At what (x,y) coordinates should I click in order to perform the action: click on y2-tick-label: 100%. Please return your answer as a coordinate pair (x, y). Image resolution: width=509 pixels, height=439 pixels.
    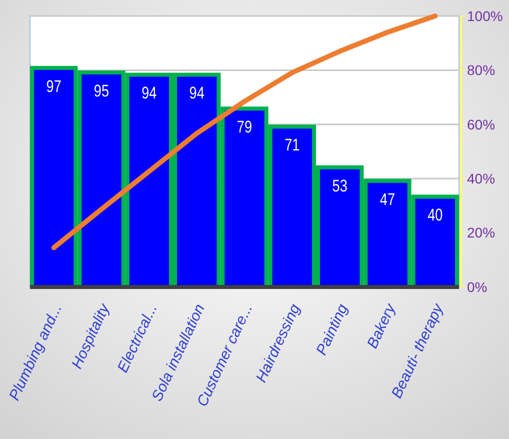
    Looking at the image, I should click on (485, 16).